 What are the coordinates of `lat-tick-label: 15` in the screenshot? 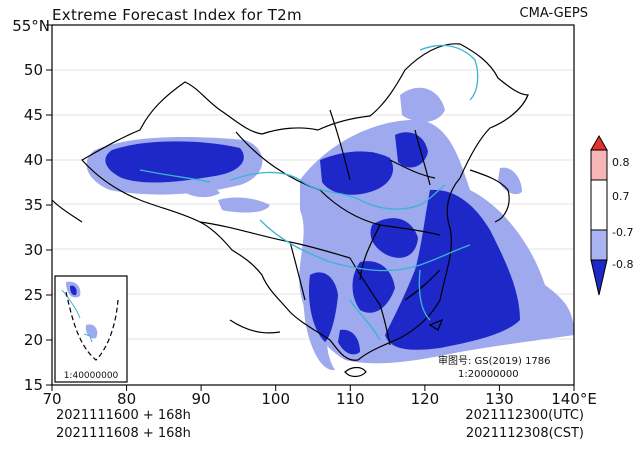 It's located at (33, 385).